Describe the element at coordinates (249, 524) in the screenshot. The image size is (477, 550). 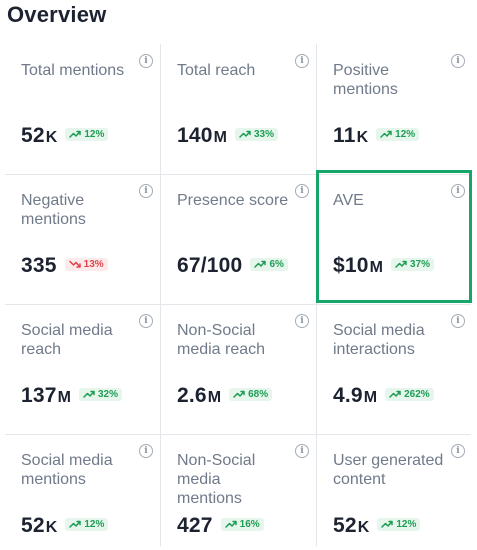
I see `change-percent: 16%` at that location.